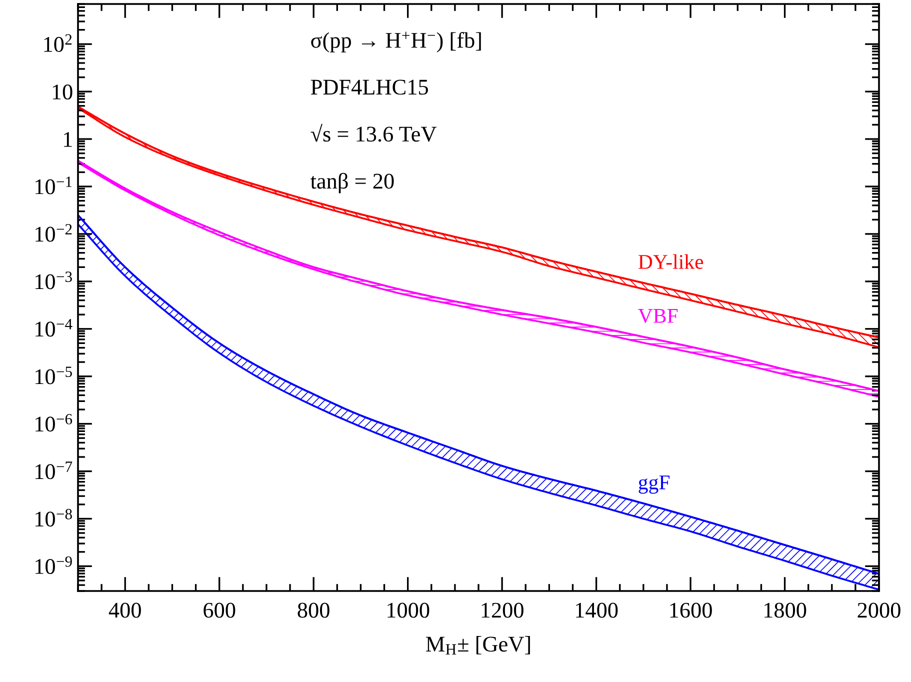  What do you see at coordinates (54, 471) in the screenshot?
I see `y-tick-label: 10$^{−7}$` at bounding box center [54, 471].